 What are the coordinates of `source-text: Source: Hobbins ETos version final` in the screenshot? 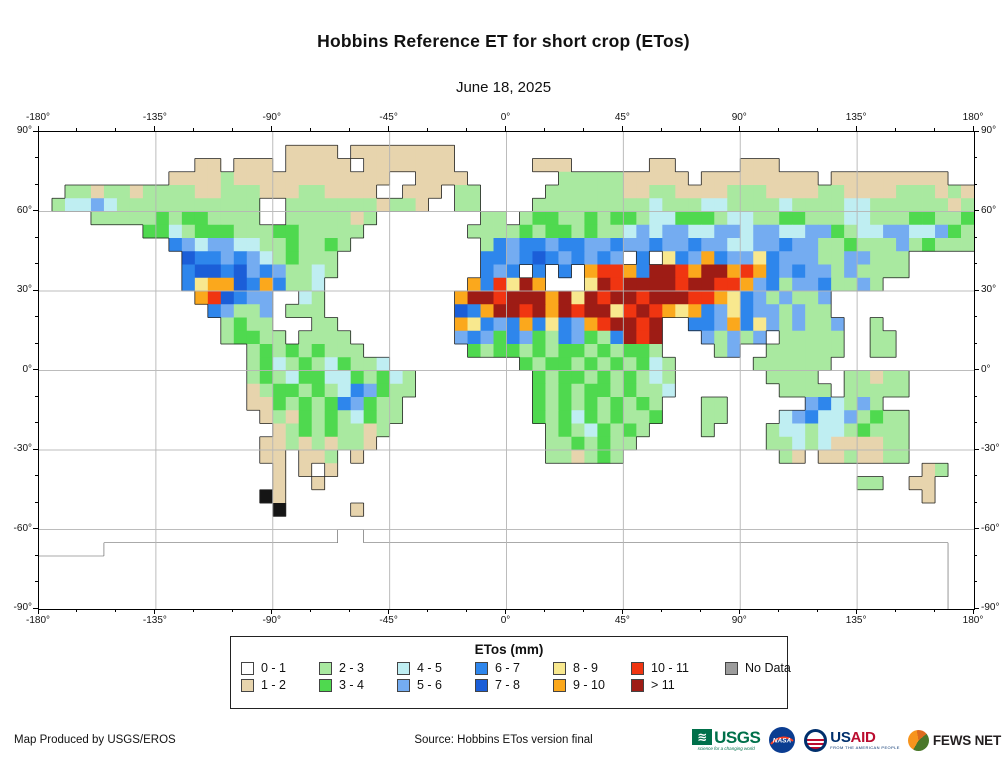 It's located at (503, 740).